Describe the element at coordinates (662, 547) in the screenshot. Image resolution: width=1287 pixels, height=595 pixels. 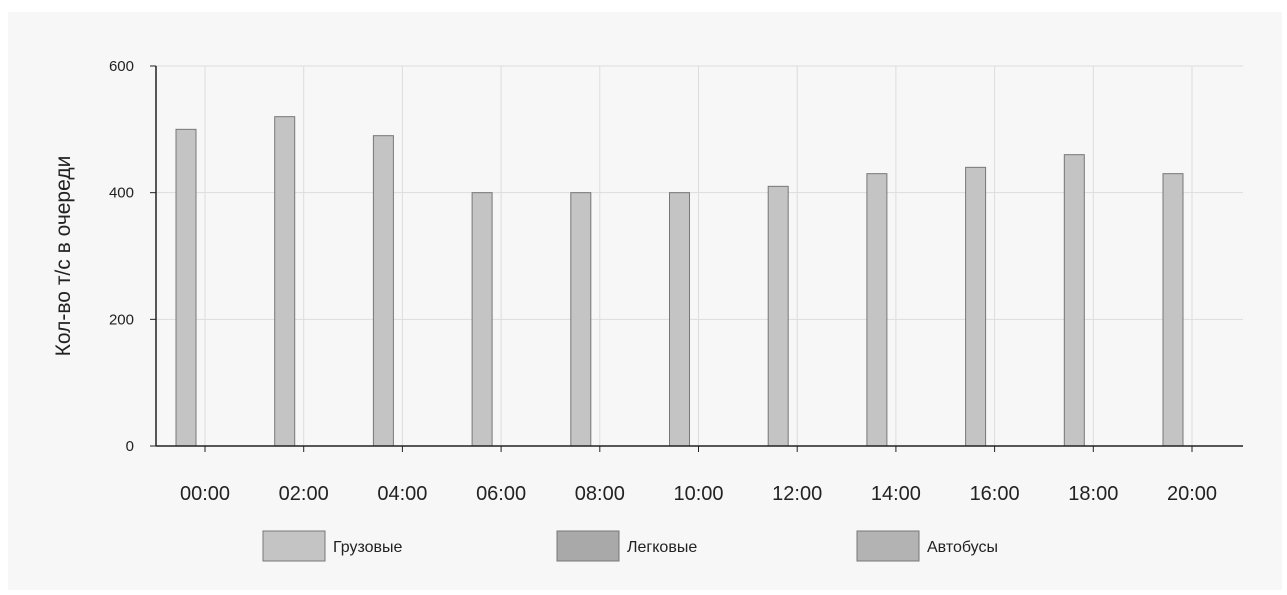
I see `legend-label: Легковые` at that location.